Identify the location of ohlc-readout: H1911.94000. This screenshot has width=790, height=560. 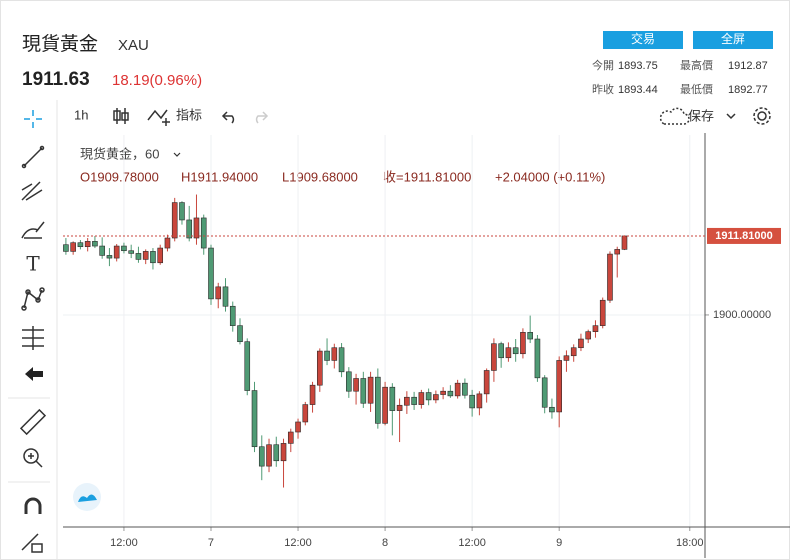
(219, 176).